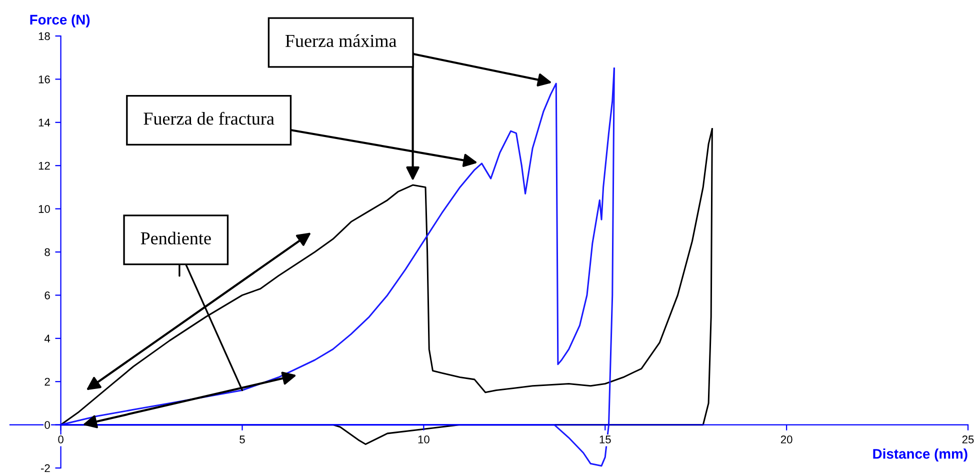  What do you see at coordinates (47, 382) in the screenshot?
I see `y-tick-label: 2` at bounding box center [47, 382].